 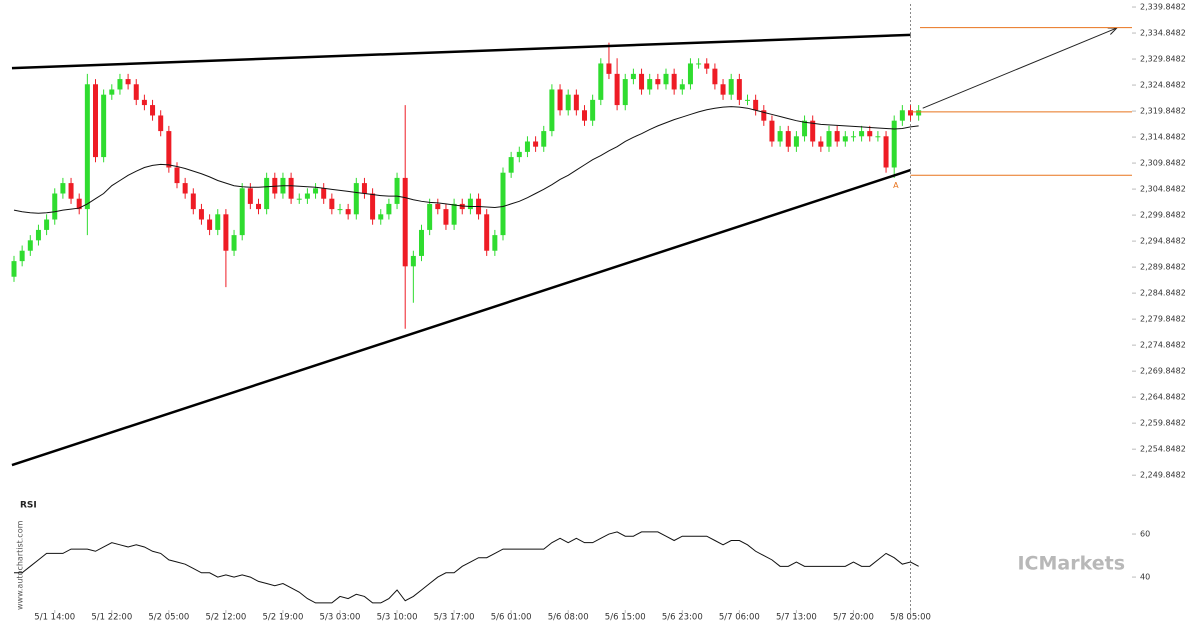 I want to click on y-tick-label: 2,299.8482, so click(x=1163, y=215).